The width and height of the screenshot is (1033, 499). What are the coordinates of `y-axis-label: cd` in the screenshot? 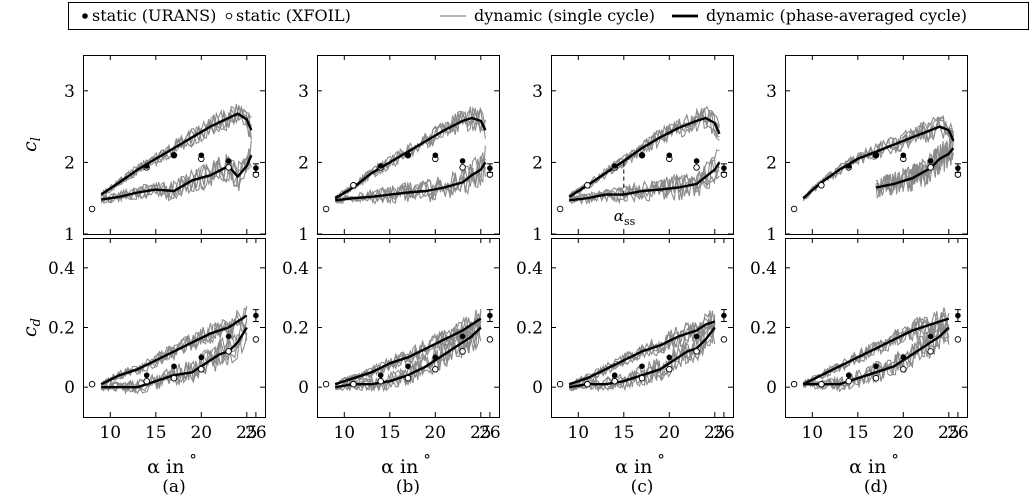 It's located at (31, 327).